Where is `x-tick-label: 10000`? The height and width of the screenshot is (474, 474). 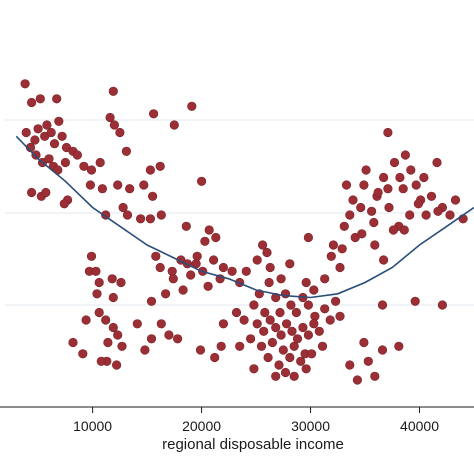
x-tick-label: 10000 is located at coordinates (92, 426).